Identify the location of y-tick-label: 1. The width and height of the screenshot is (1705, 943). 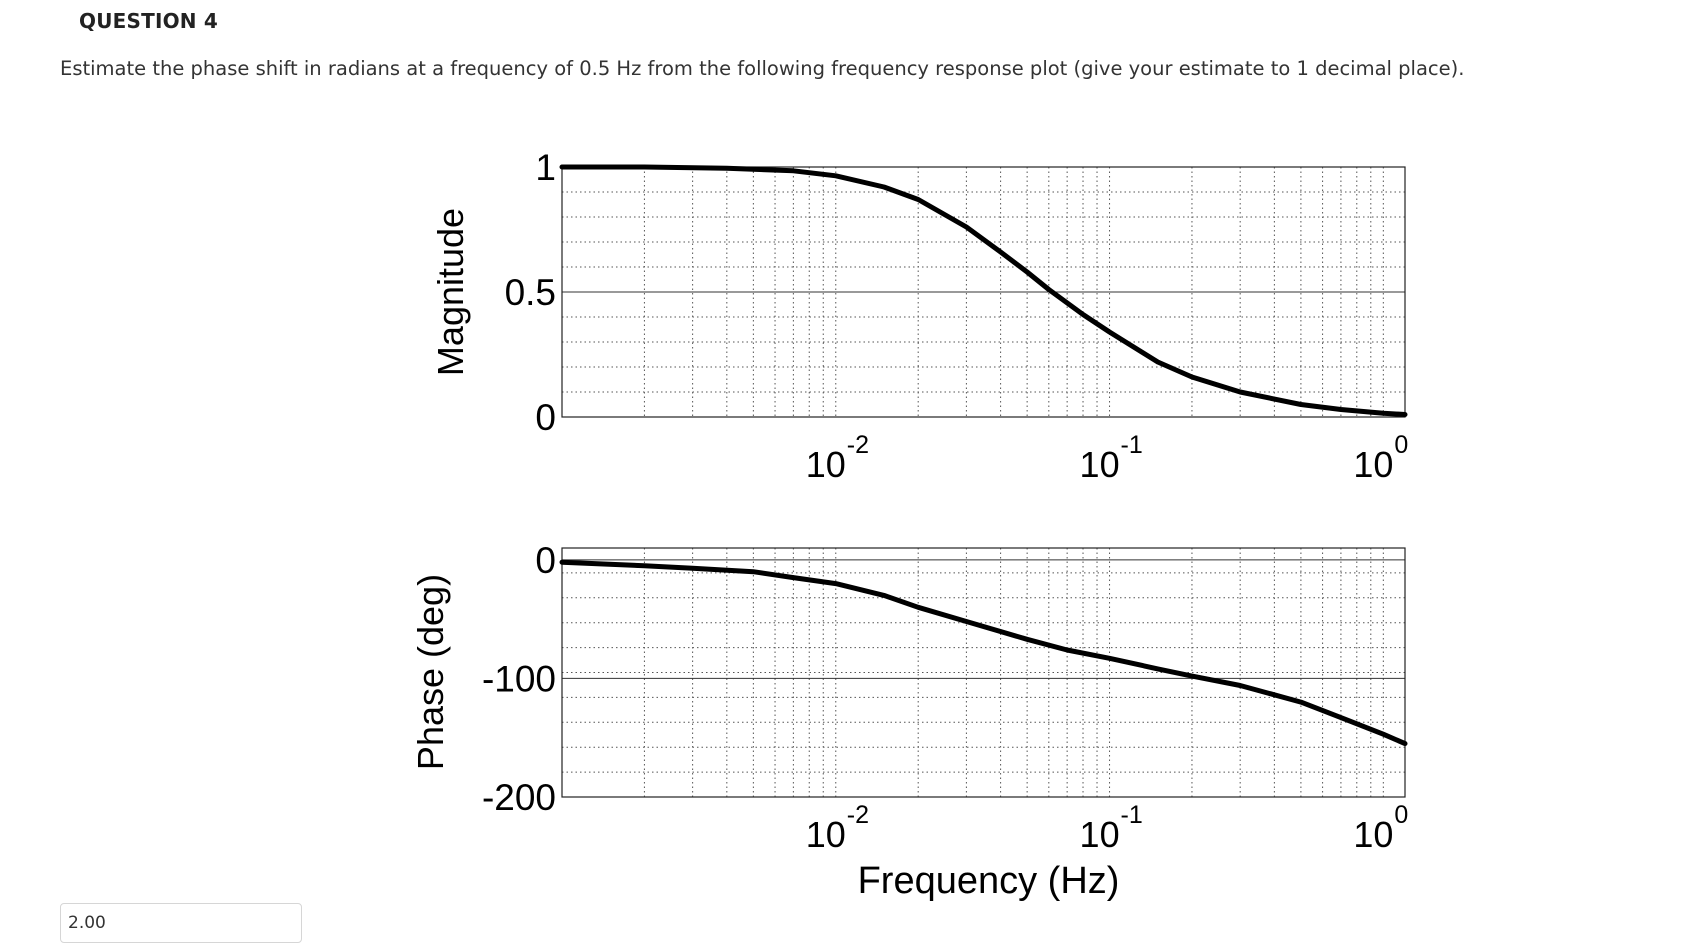
(545, 167).